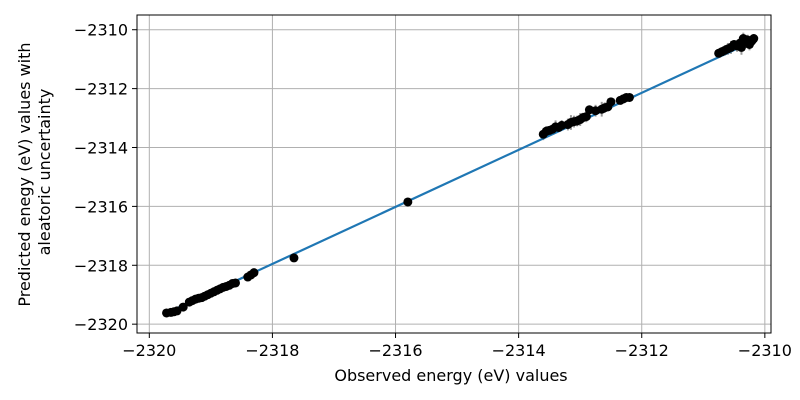 The height and width of the screenshot is (400, 800). Describe the element at coordinates (101, 30) in the screenshot. I see `y-tick-label: −2310` at that location.